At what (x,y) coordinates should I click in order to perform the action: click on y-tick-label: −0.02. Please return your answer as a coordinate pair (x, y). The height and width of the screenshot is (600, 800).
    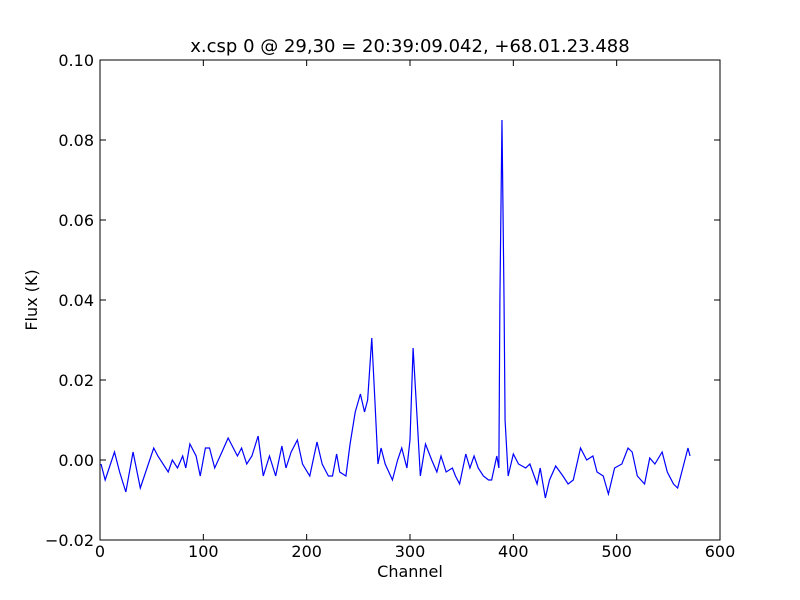
    Looking at the image, I should click on (69, 540).